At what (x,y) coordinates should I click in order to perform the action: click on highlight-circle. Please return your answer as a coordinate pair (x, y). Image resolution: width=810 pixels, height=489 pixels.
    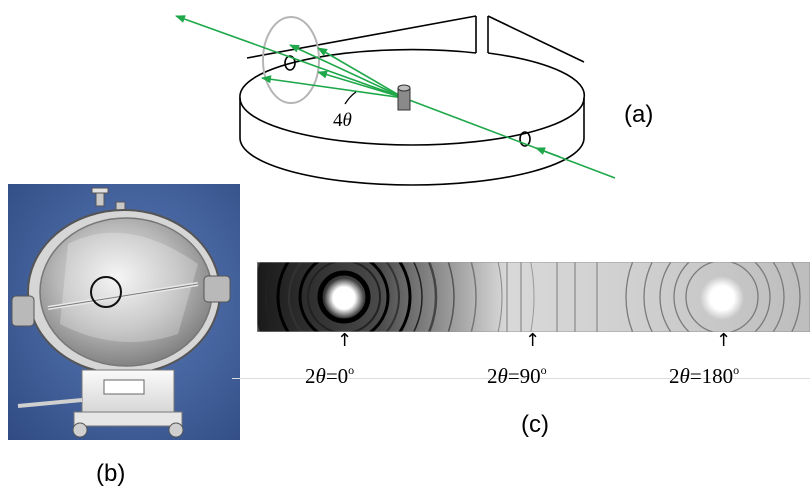
    Looking at the image, I should click on (291, 60).